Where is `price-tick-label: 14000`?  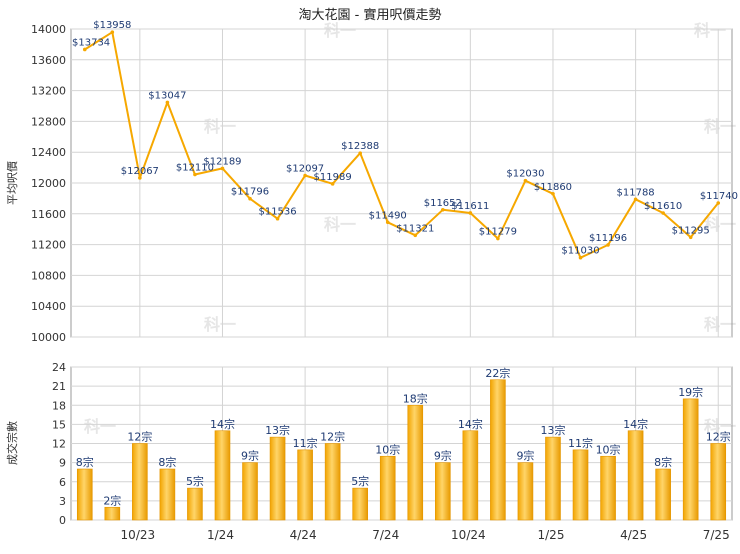 price-tick-label: 14000 is located at coordinates (48, 29).